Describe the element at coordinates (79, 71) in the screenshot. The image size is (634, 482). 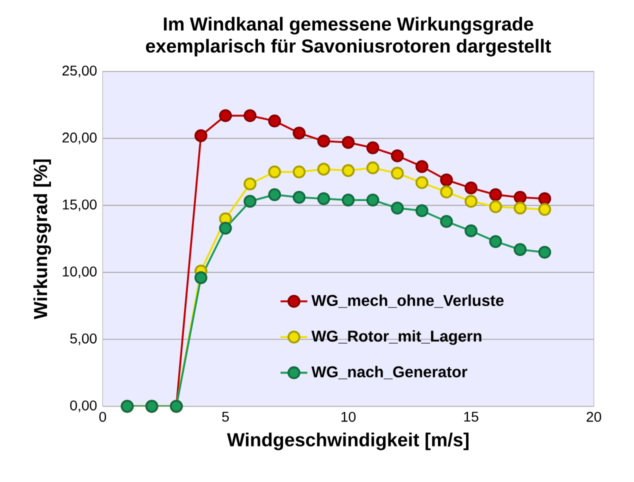
I see `y-tick-label: 25,00` at that location.